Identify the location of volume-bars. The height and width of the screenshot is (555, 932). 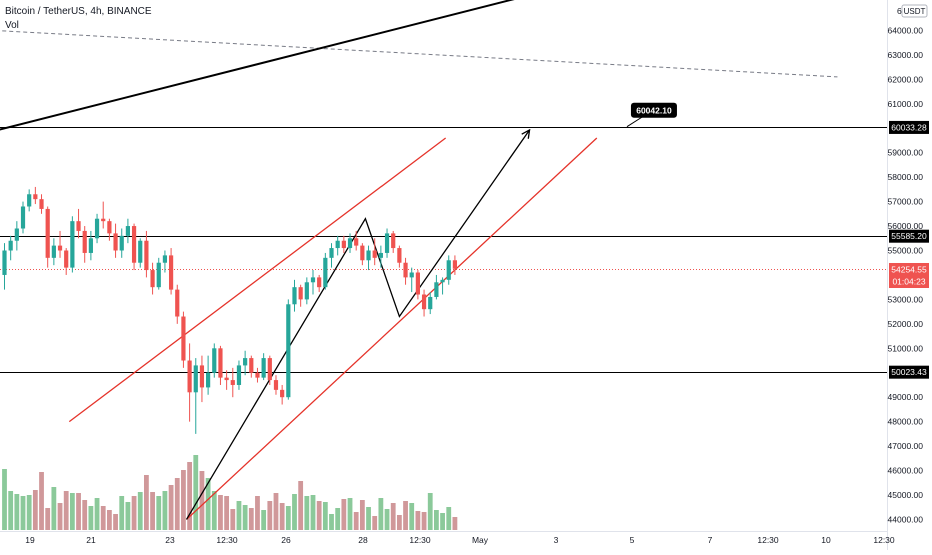
(230, 492).